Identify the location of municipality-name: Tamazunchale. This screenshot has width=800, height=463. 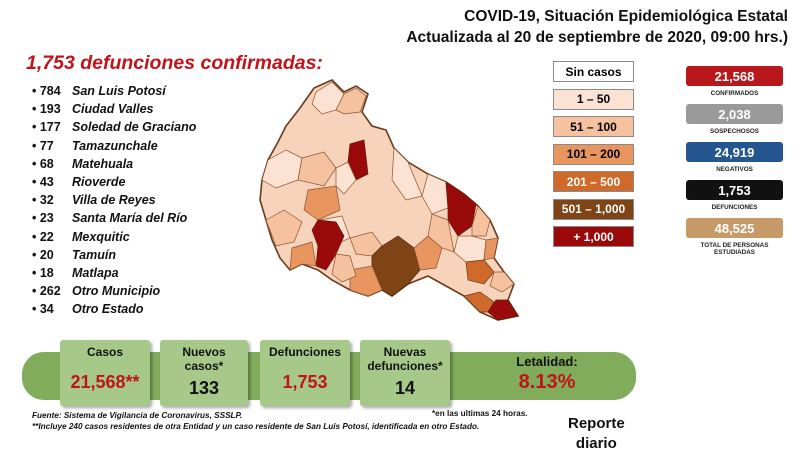
(115, 145).